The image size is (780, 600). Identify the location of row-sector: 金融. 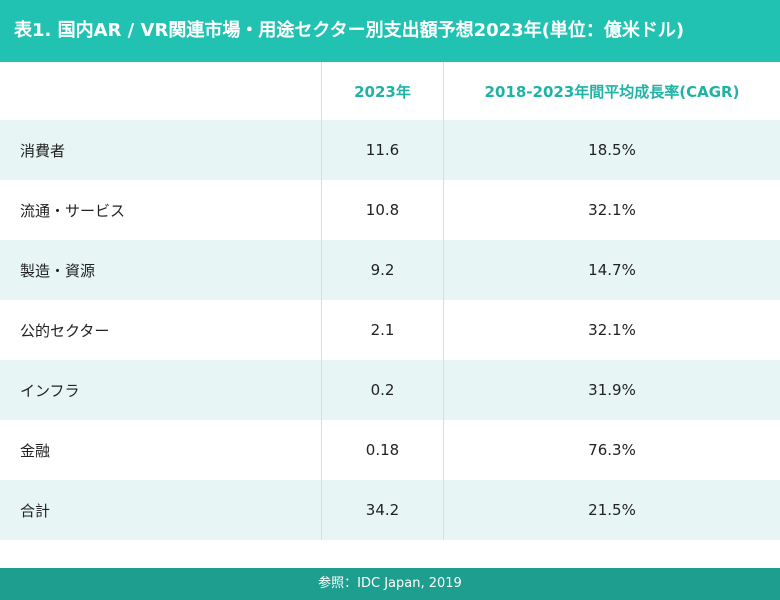
(161, 450).